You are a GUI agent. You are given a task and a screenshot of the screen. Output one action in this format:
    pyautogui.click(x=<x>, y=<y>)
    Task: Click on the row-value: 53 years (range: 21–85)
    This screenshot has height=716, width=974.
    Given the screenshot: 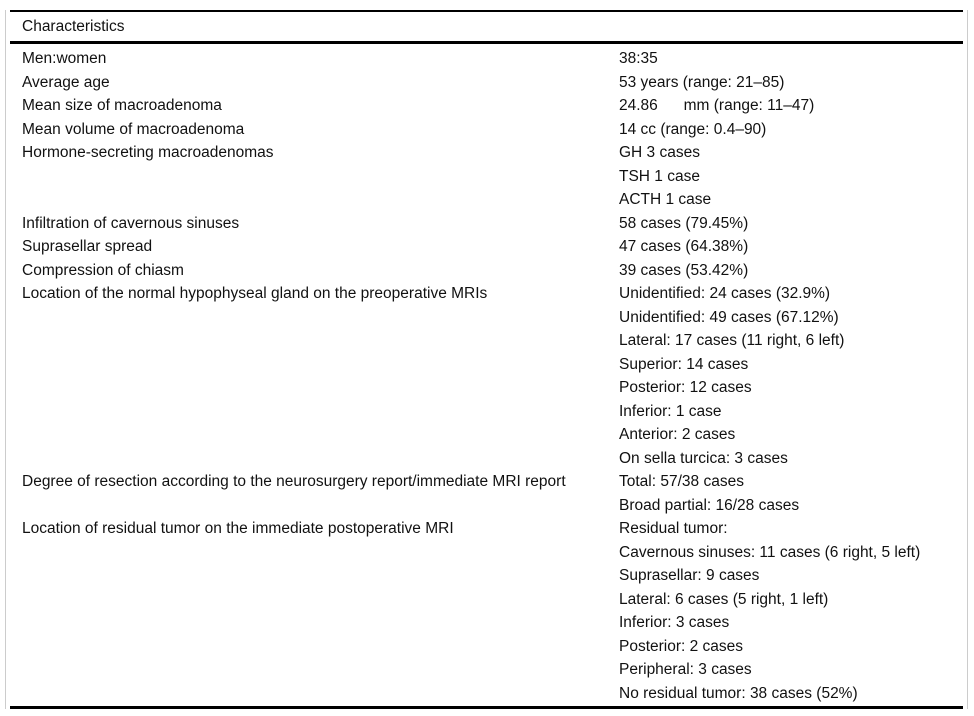 What is the action you would take?
    pyautogui.click(x=791, y=83)
    